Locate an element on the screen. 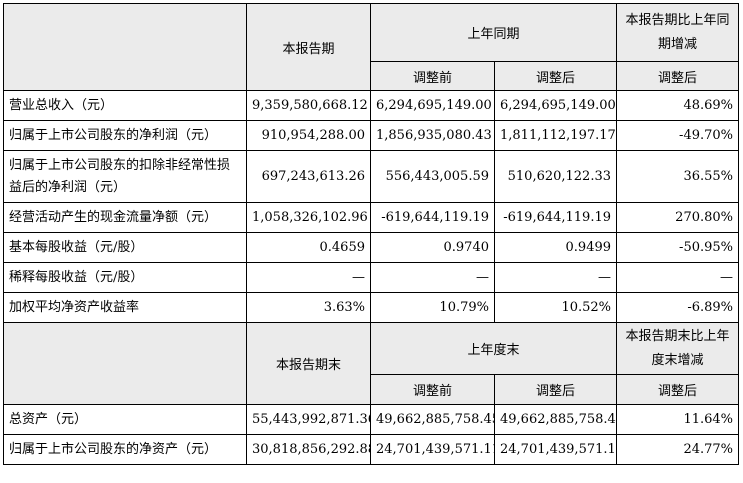  table-row: 稀释每股收益（元/股） — — — — is located at coordinates (371, 277).